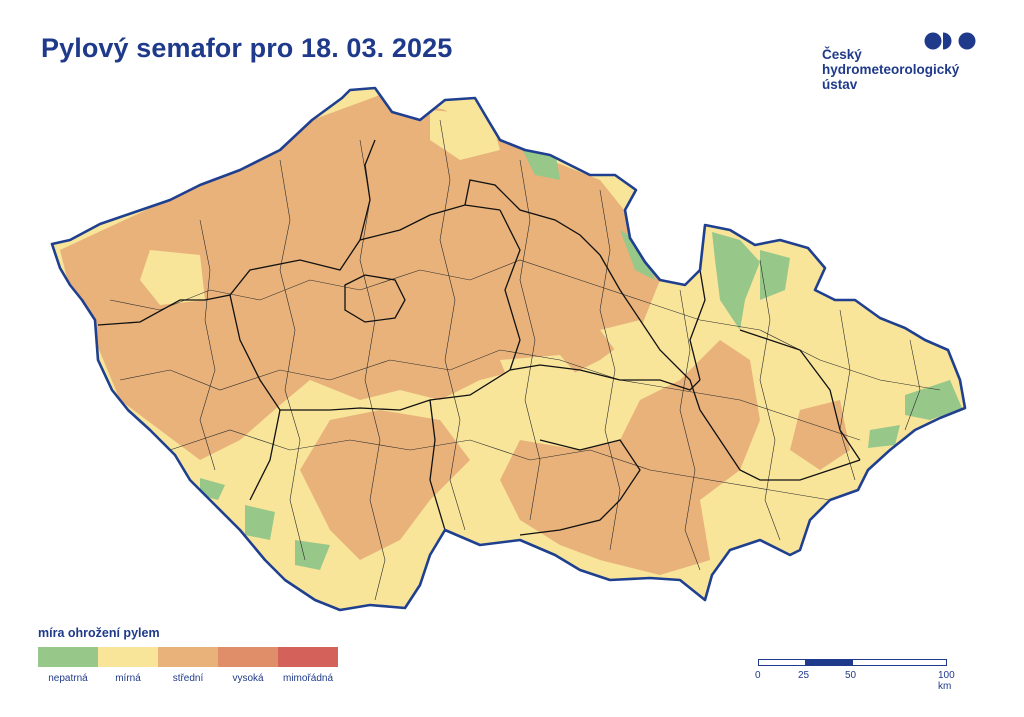 The image size is (1024, 717). I want to click on scale-label-50: 50, so click(851, 675).